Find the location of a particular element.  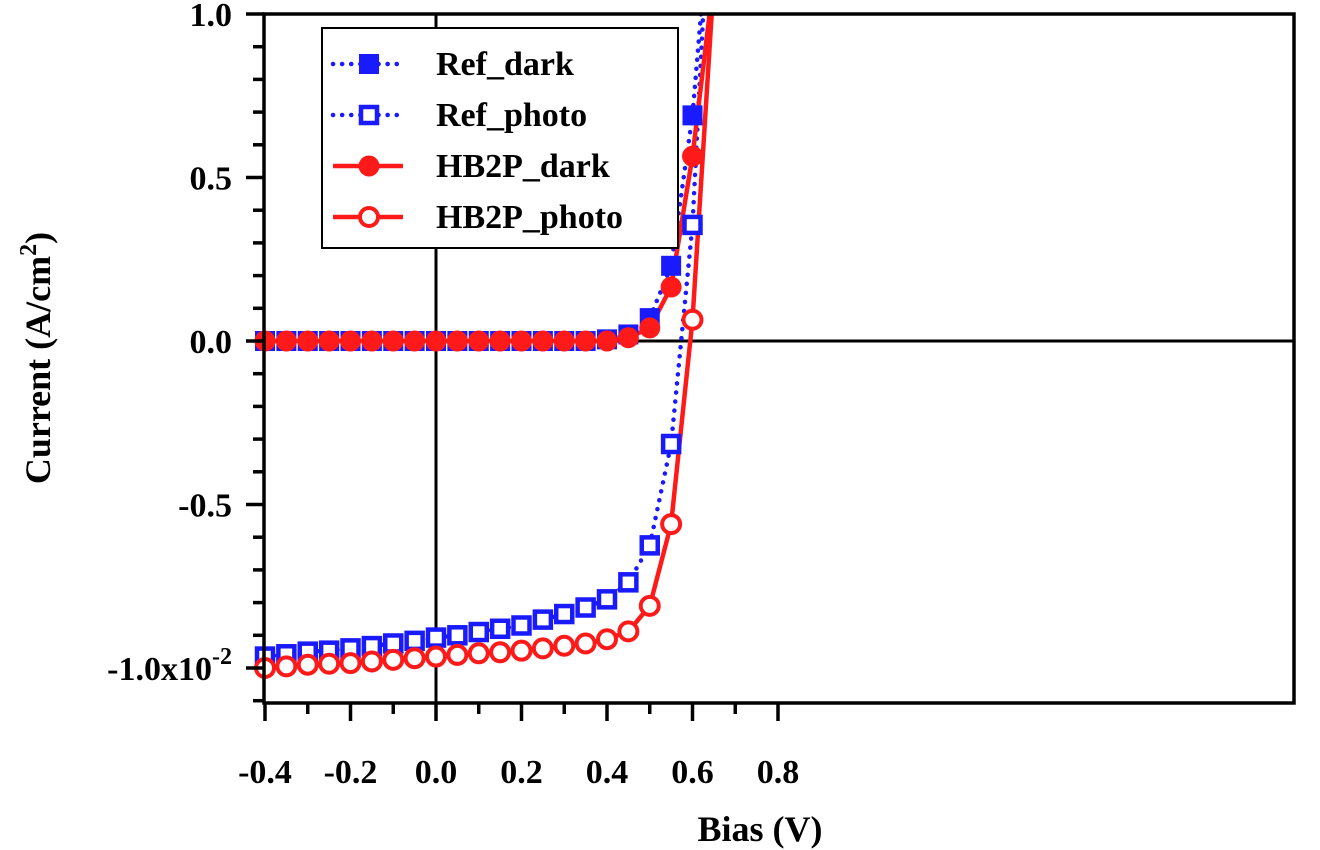

x-tick-label: 0.4 is located at coordinates (607, 772).